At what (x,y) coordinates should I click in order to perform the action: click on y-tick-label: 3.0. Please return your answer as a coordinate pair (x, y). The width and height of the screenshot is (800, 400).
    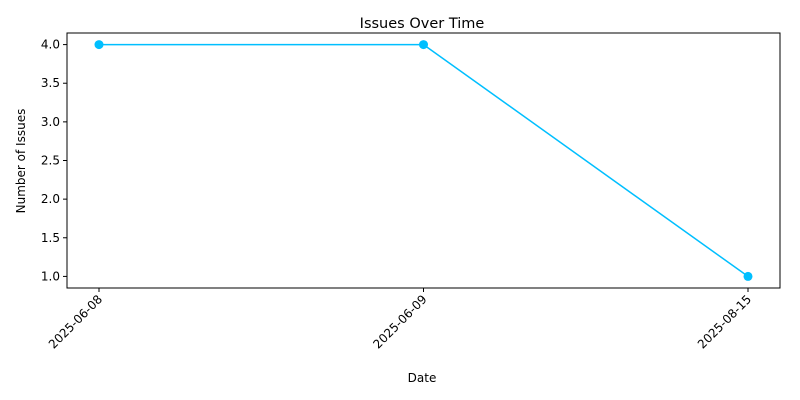
    Looking at the image, I should click on (50, 122).